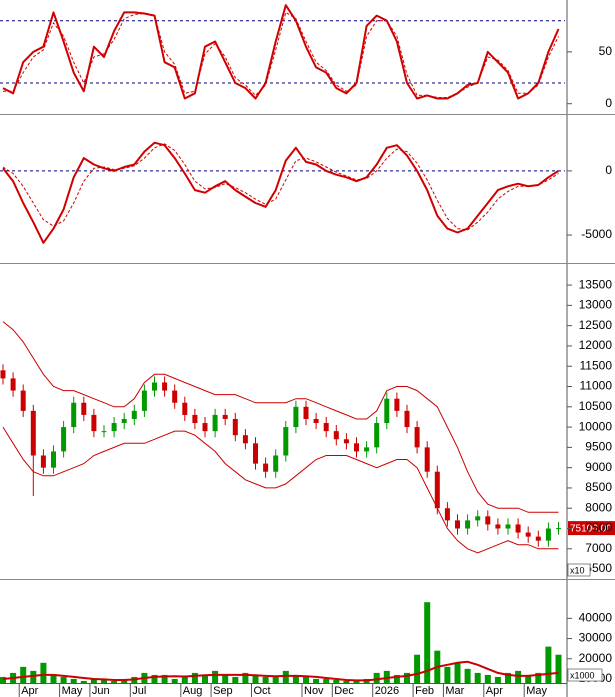  What do you see at coordinates (596, 406) in the screenshot?
I see `y-tick-label: 10500` at bounding box center [596, 406].